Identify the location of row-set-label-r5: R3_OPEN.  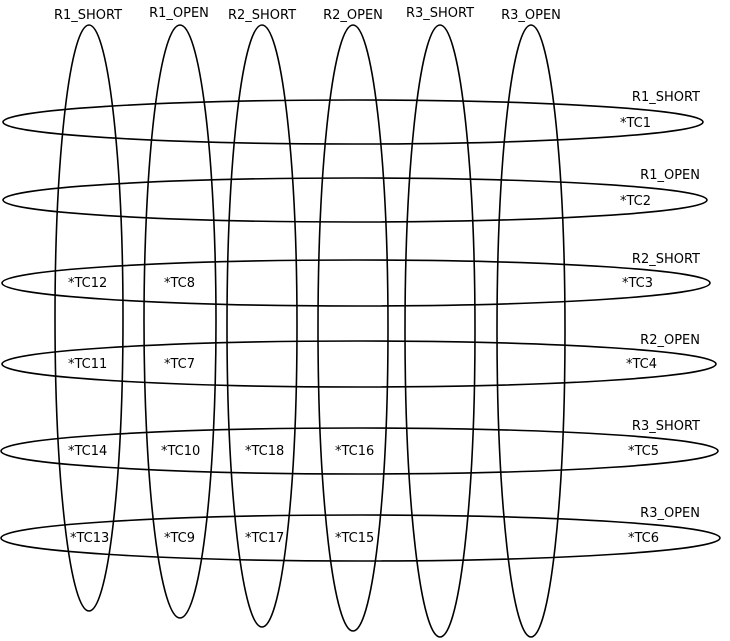
(670, 513).